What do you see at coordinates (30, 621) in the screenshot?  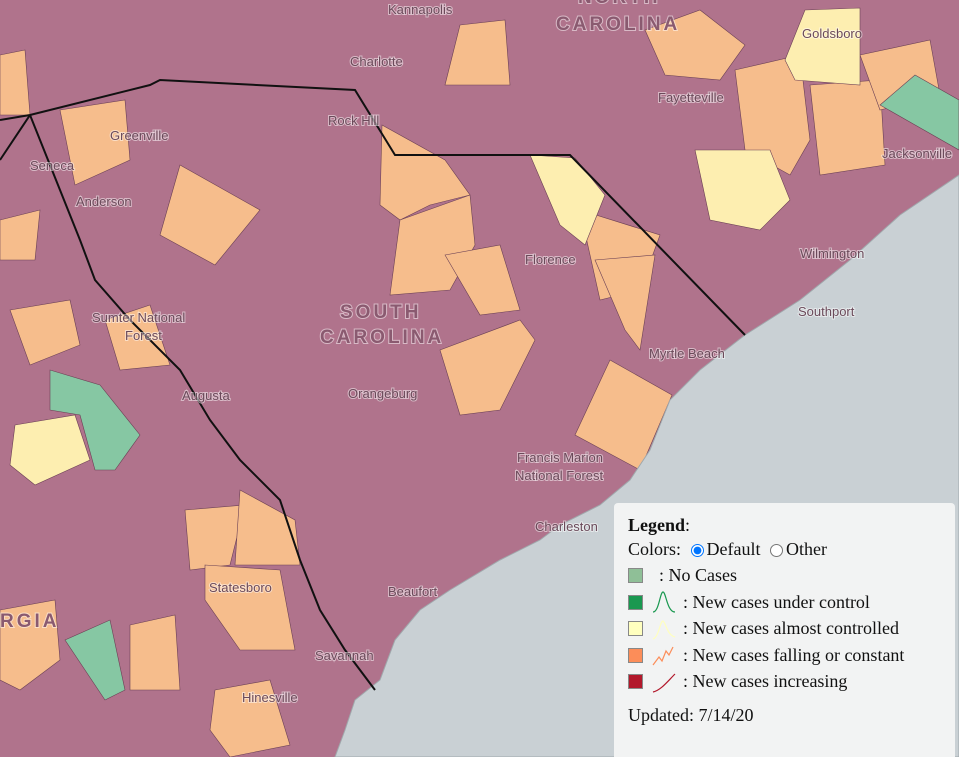 I see `place-label: RGIA` at bounding box center [30, 621].